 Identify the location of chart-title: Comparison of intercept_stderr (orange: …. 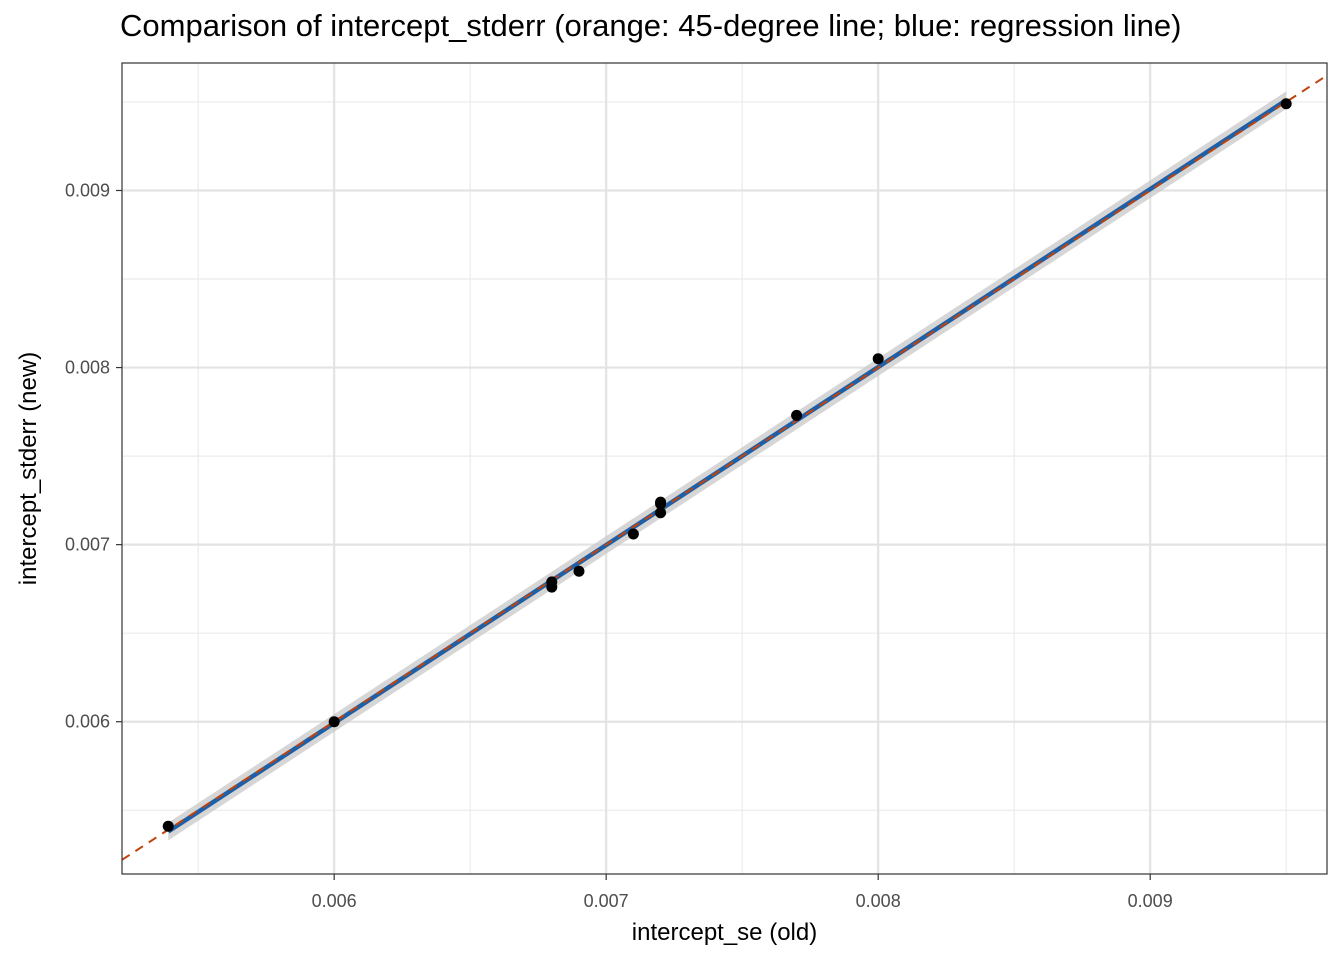
(651, 25).